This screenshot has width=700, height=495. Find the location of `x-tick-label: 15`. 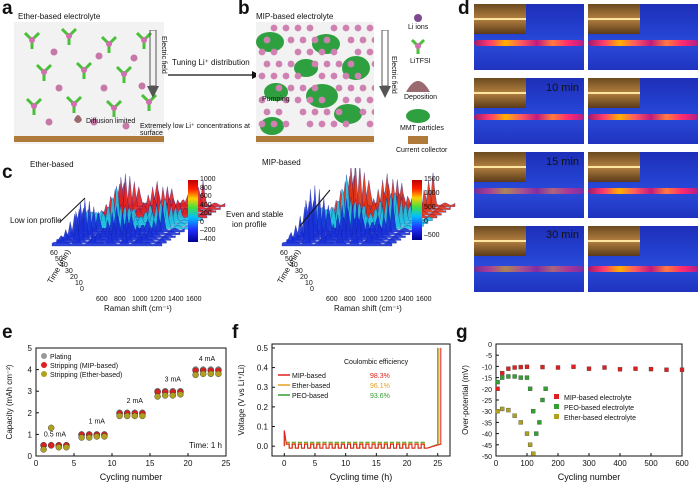

x-tick-label: 15 is located at coordinates (376, 463).